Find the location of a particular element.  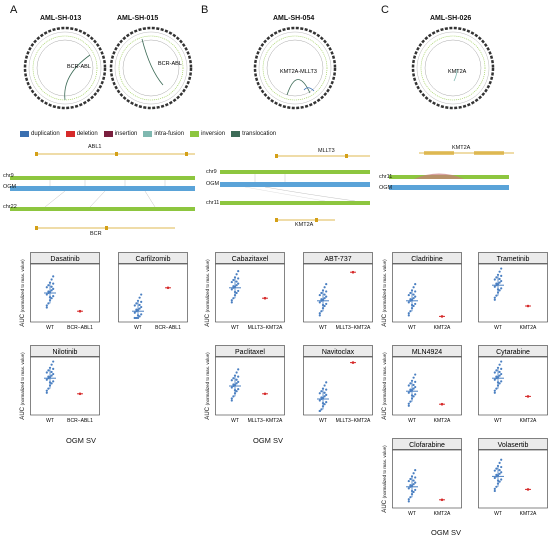

plot-title: Clofarabine is located at coordinates (427, 445).